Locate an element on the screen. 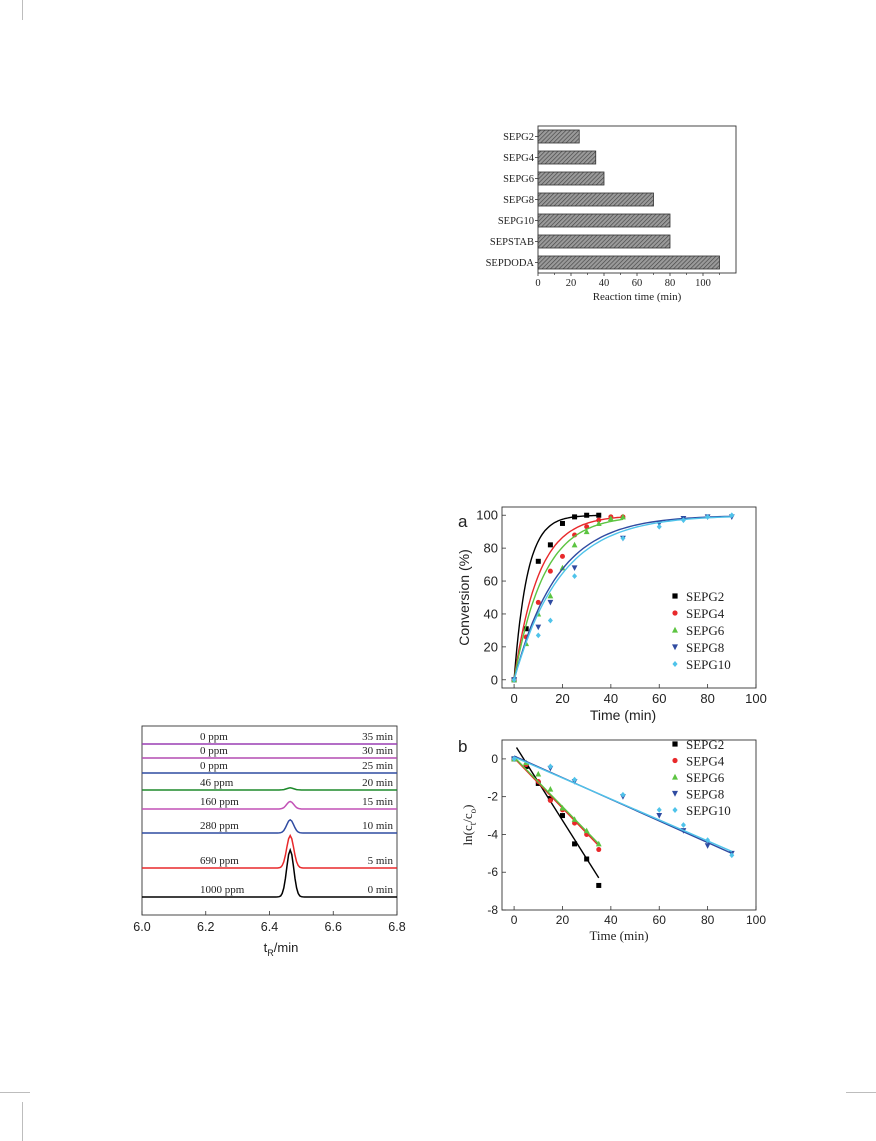 This screenshot has height=1141, width=876. x-tick-label: 60 is located at coordinates (659, 698).